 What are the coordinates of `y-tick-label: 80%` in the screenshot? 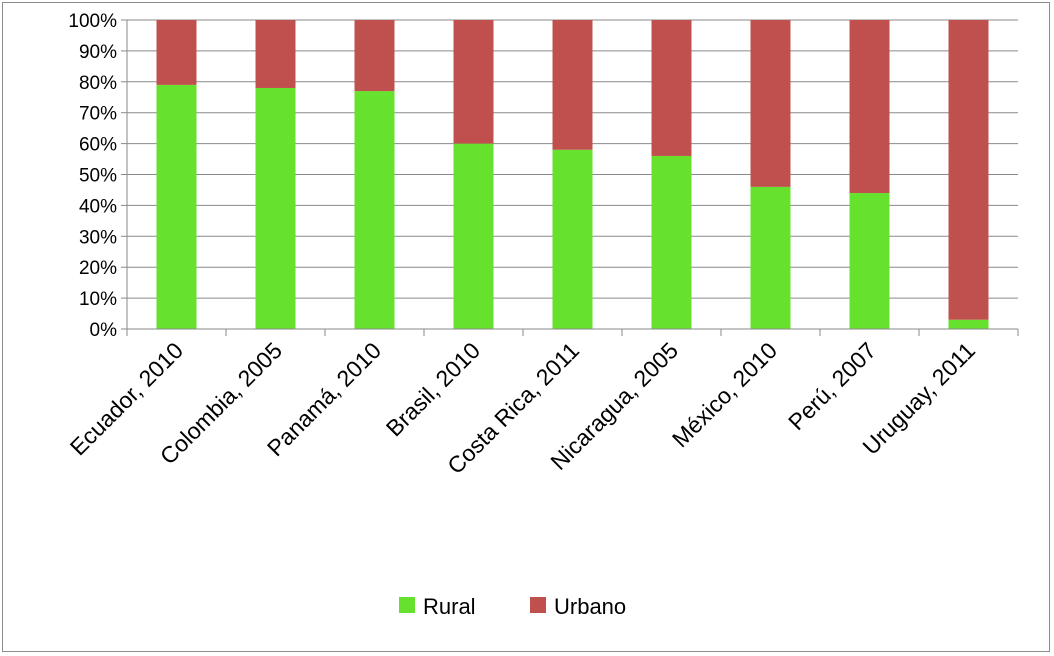 It's located at (98, 83).